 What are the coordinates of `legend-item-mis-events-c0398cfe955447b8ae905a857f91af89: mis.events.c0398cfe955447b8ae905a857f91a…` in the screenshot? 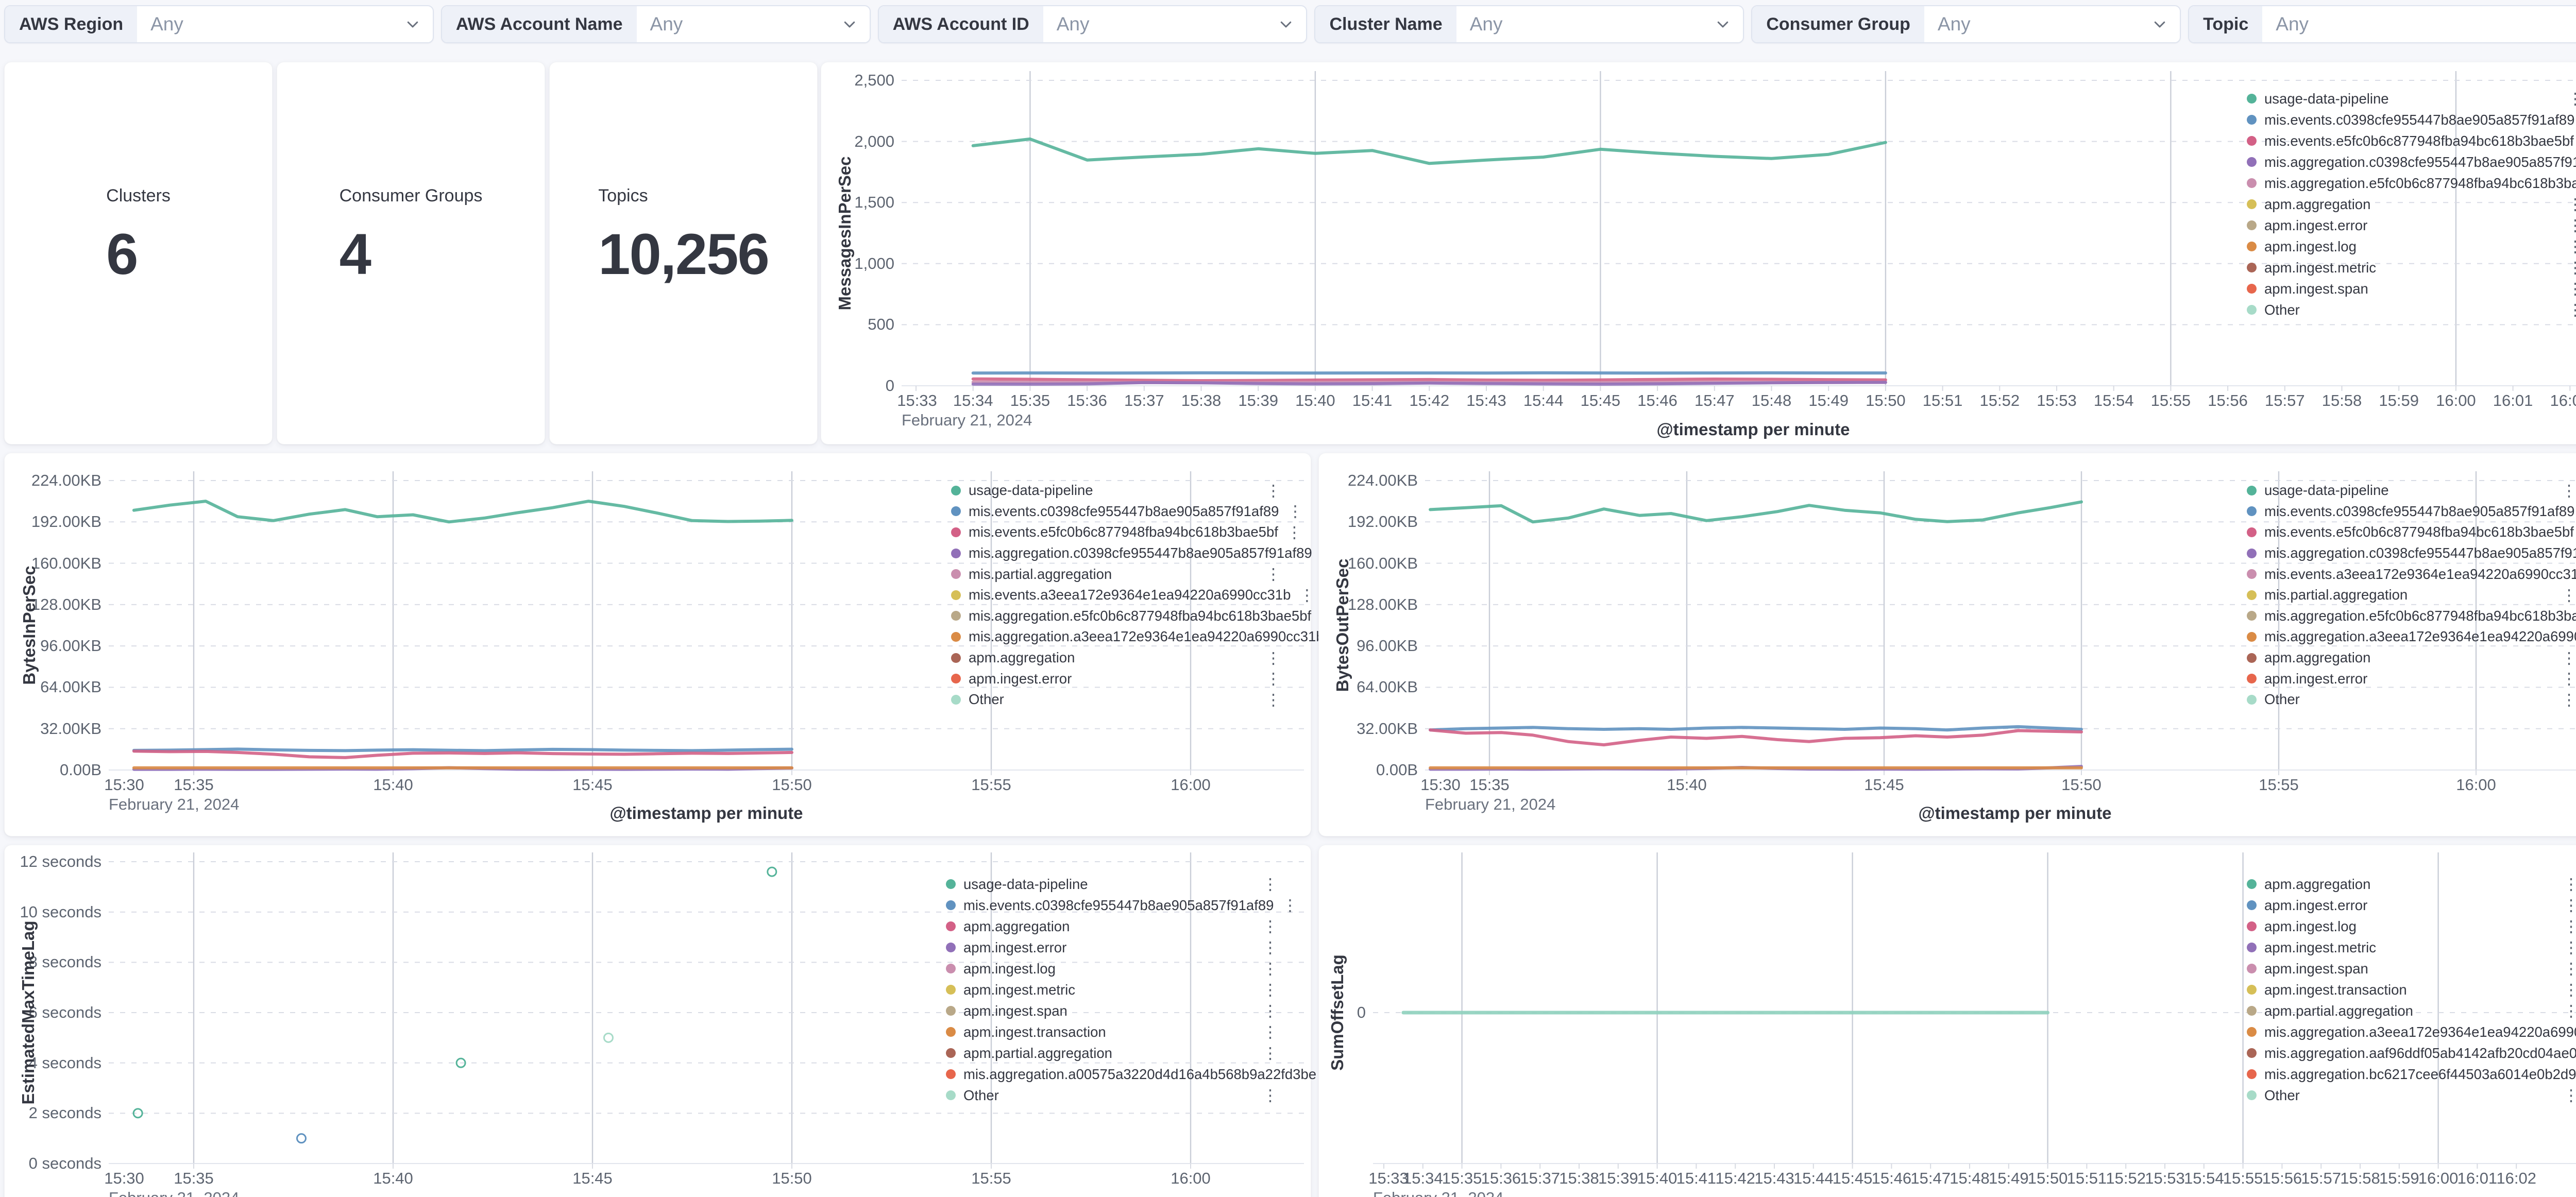 It's located at (2411, 119).